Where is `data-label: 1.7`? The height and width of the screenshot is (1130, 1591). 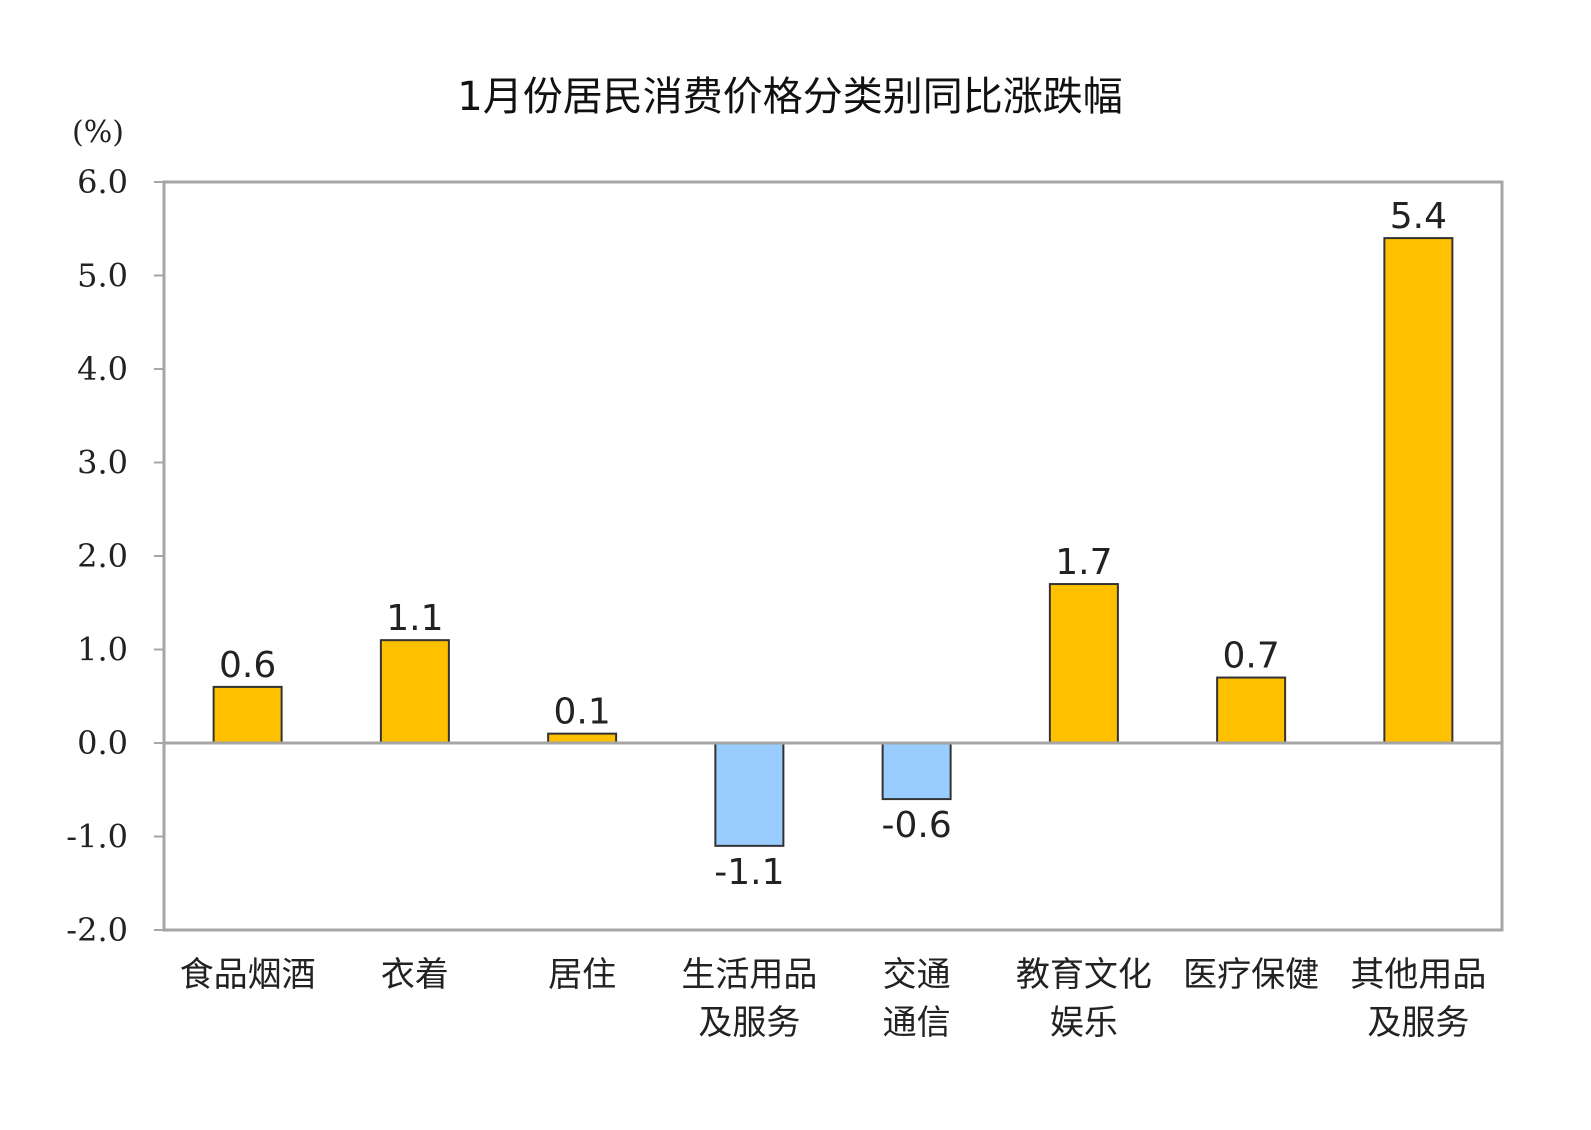
data-label: 1.7 is located at coordinates (1083, 562).